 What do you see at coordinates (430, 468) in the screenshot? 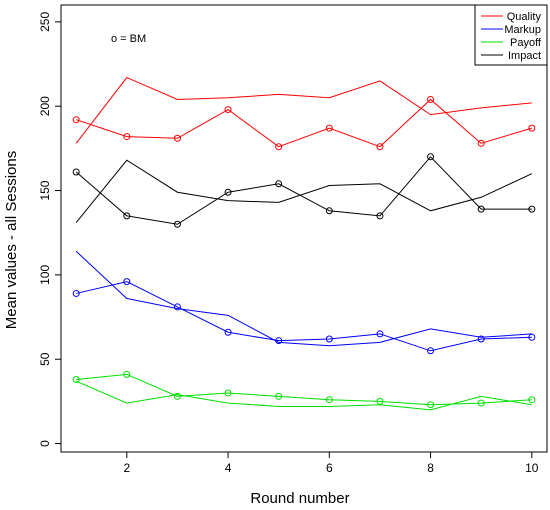
I see `x-tick-label: 8` at bounding box center [430, 468].